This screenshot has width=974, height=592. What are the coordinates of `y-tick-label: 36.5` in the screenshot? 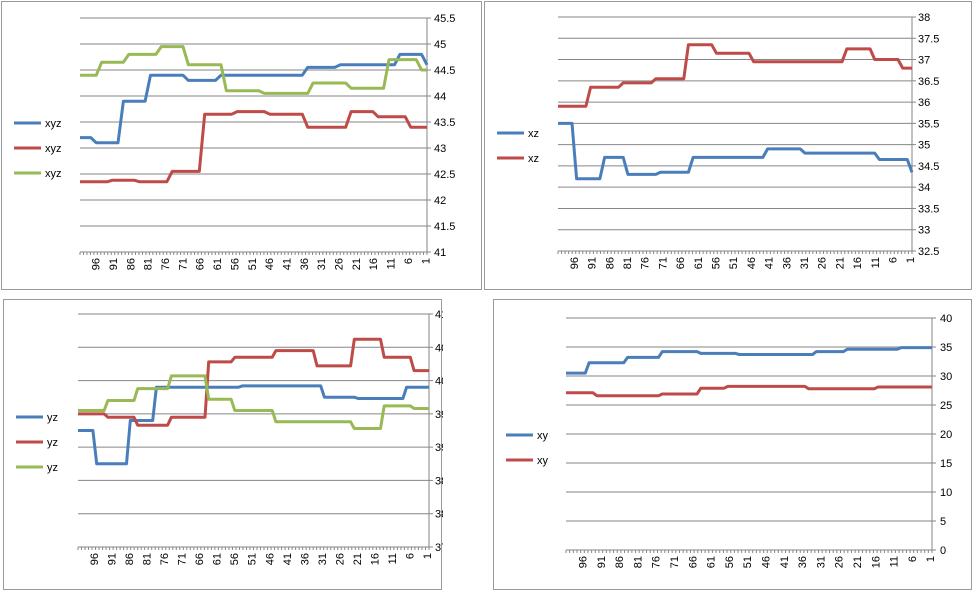 It's located at (928, 82).